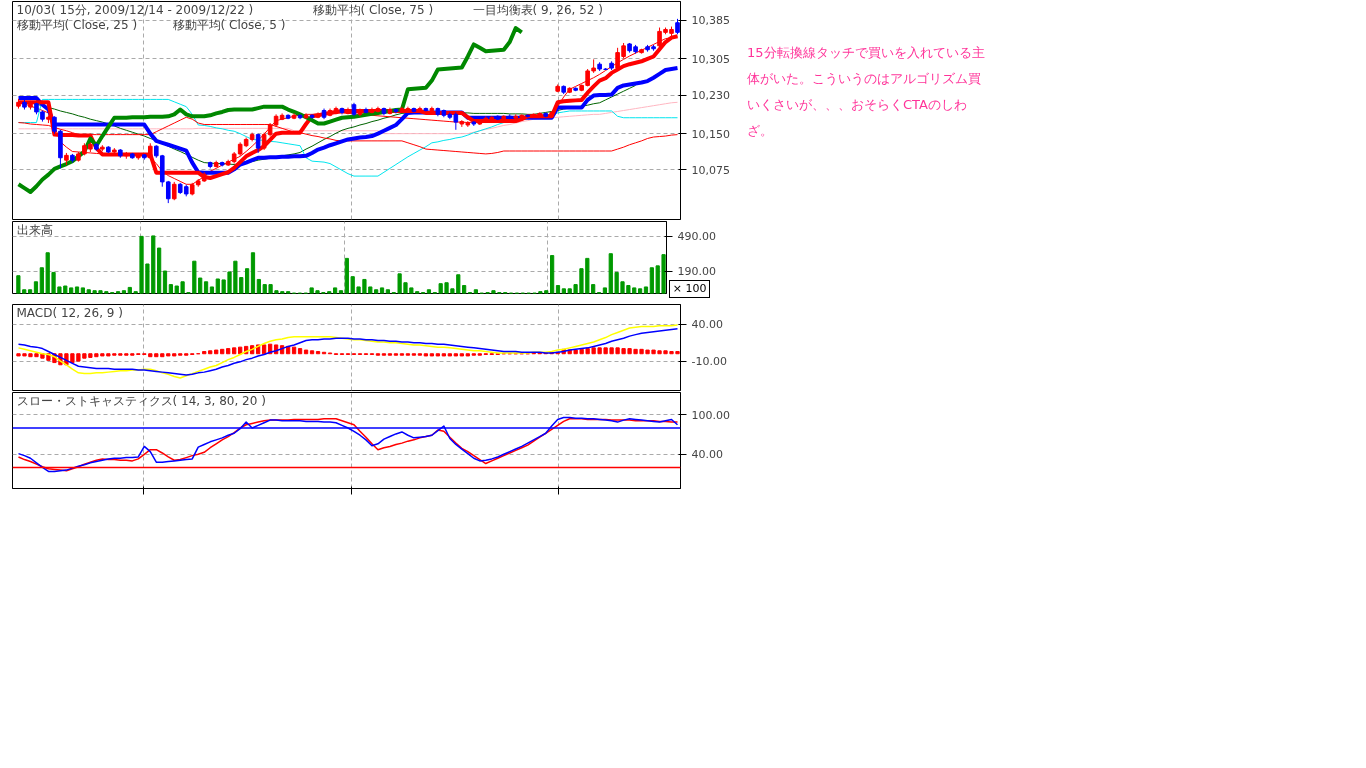 This screenshot has width=1366, height=768. I want to click on y-tick-label: -10.00, so click(709, 361).